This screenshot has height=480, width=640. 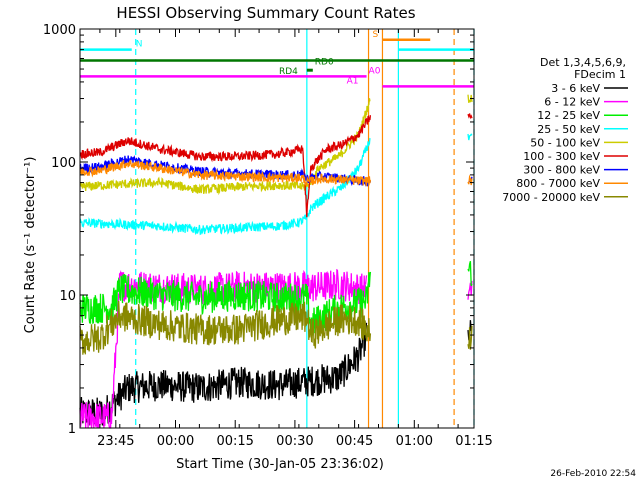 I want to click on annotation-label-a0: A0, so click(x=375, y=71).